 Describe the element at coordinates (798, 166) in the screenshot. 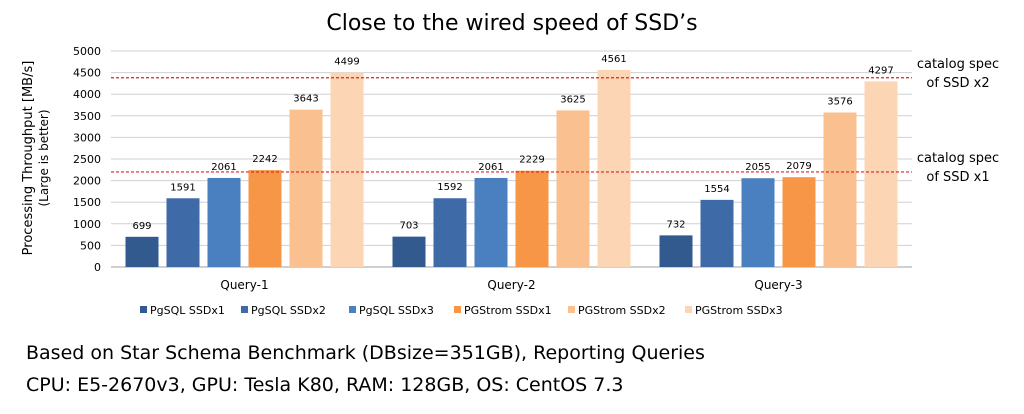

I see `data-label: 2079` at that location.